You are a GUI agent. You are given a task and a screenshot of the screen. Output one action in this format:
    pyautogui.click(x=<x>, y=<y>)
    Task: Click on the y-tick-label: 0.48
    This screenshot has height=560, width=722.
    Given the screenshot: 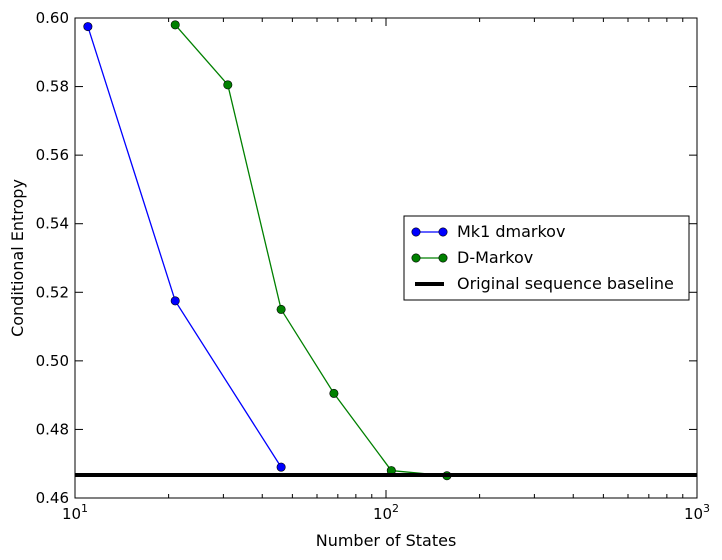 What is the action you would take?
    pyautogui.click(x=52, y=429)
    